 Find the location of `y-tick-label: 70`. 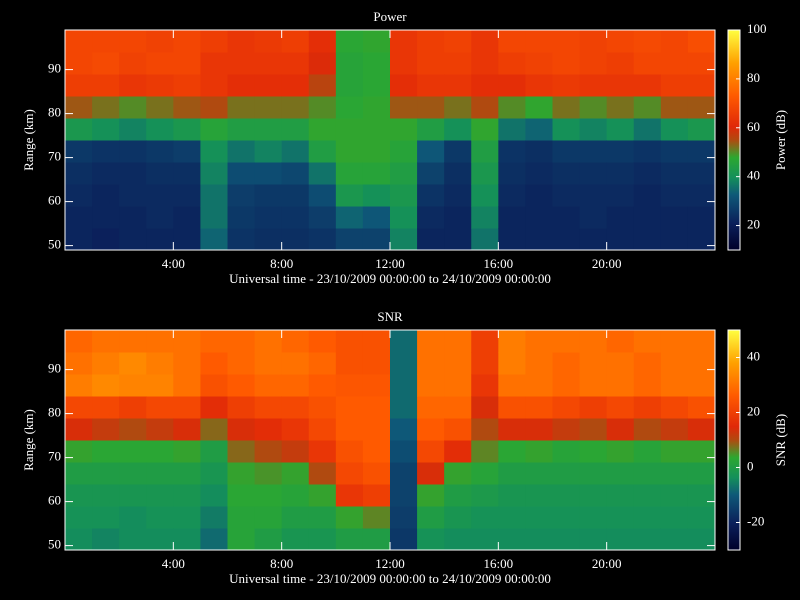

y-tick-label: 70 is located at coordinates (54, 156).